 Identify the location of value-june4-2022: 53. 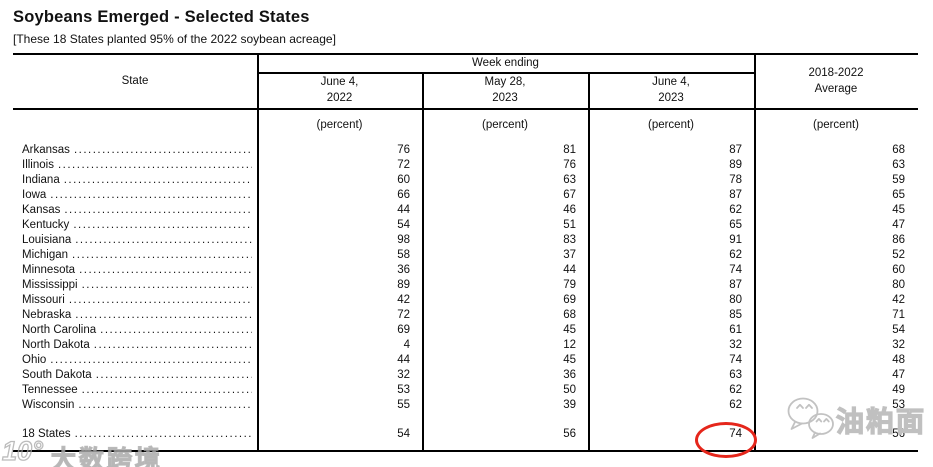
(403, 390).